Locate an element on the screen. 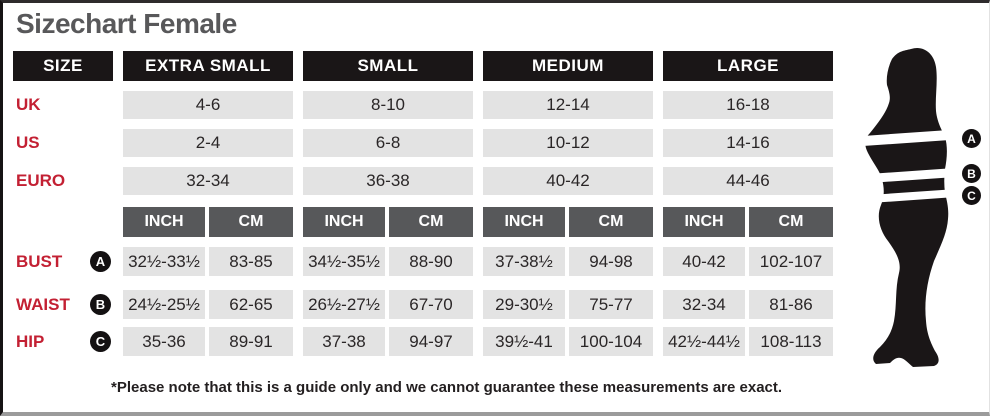 Image resolution: width=990 pixels, height=416 pixels. table-cell: 29-30½ is located at coordinates (524, 304).